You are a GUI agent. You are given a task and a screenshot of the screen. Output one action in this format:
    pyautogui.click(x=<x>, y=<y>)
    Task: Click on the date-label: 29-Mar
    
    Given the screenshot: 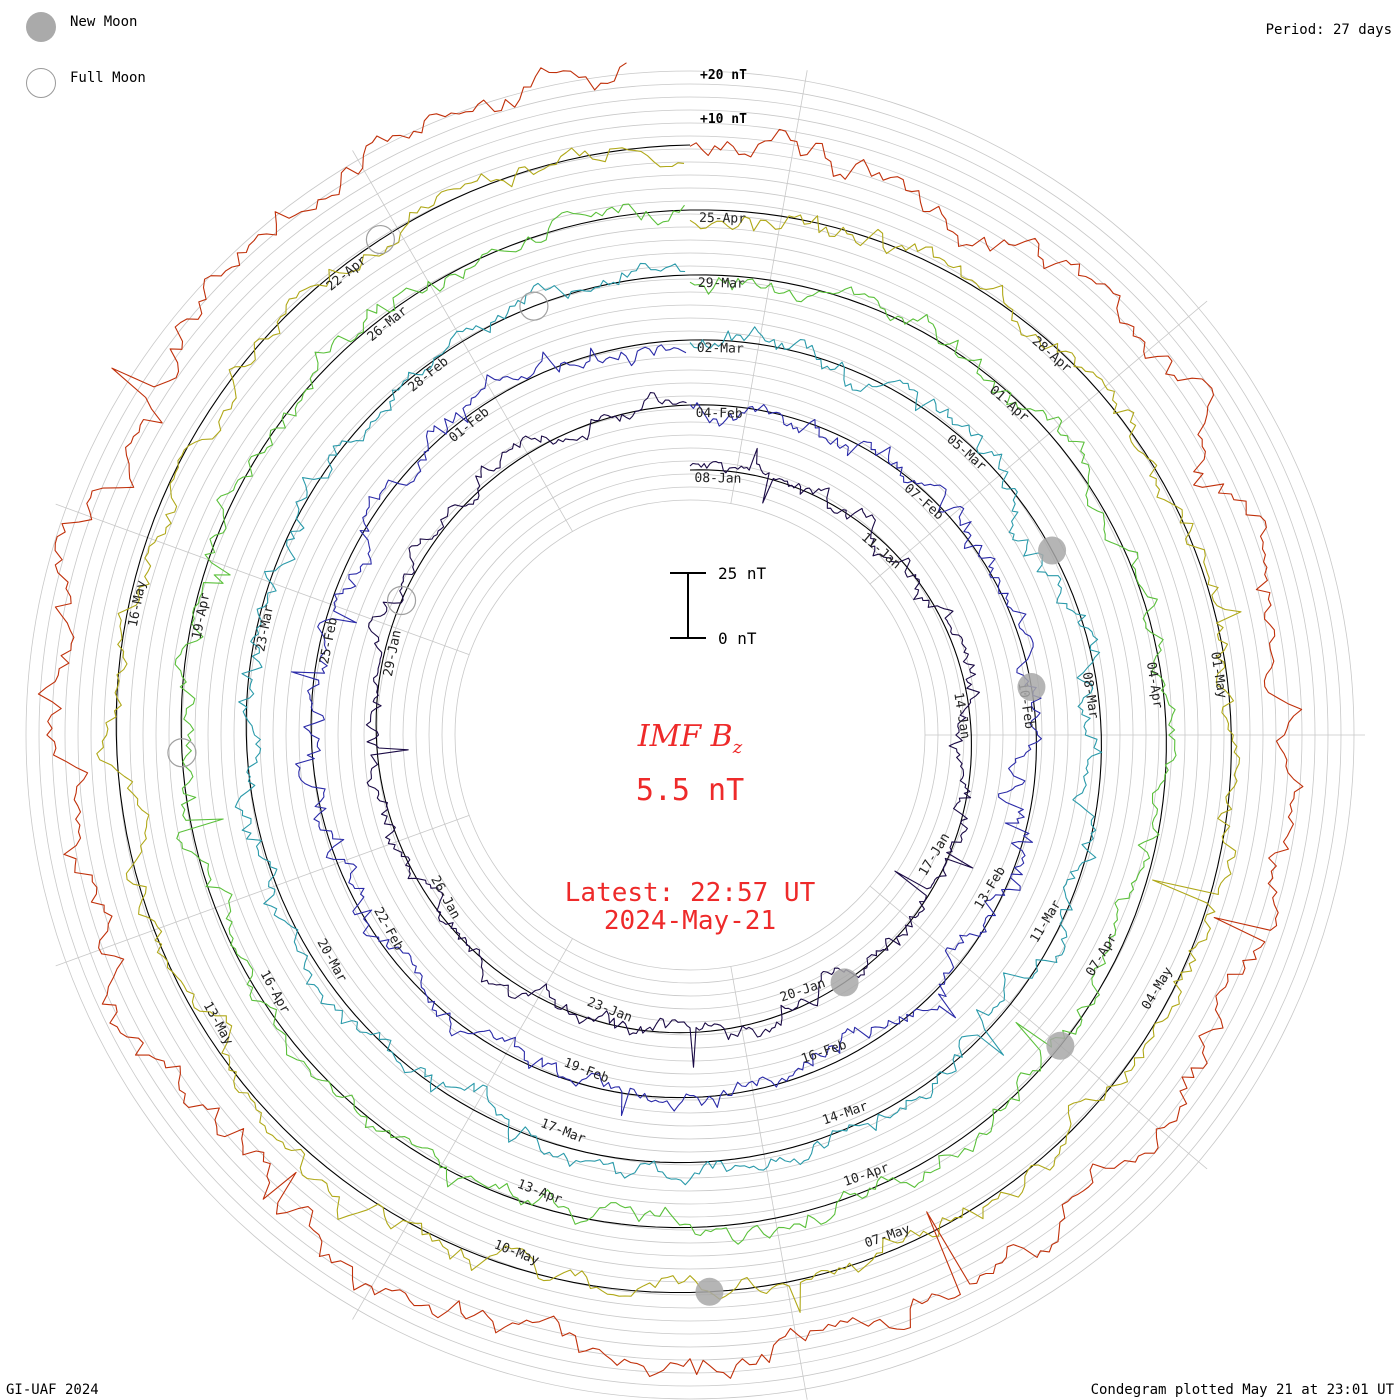 What is the action you would take?
    pyautogui.click(x=721, y=284)
    